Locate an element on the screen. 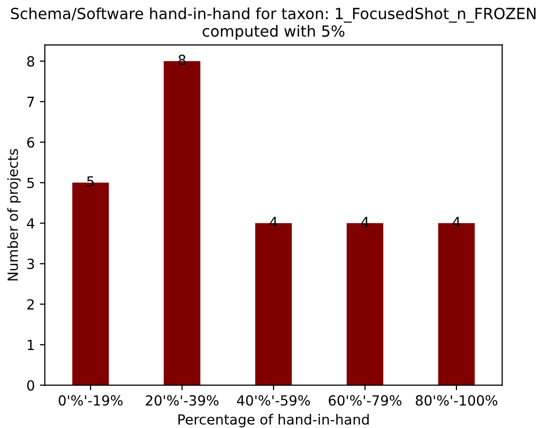 This screenshot has height=428, width=540. y-tick-label: 0 is located at coordinates (30, 385).